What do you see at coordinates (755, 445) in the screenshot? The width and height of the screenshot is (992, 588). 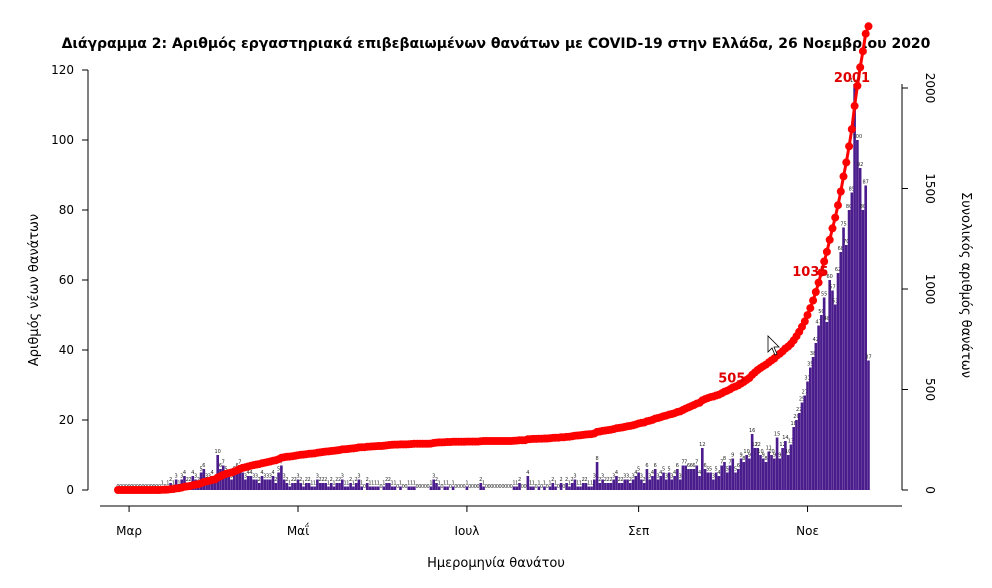 I see `bar-label: 12` at bounding box center [755, 445].